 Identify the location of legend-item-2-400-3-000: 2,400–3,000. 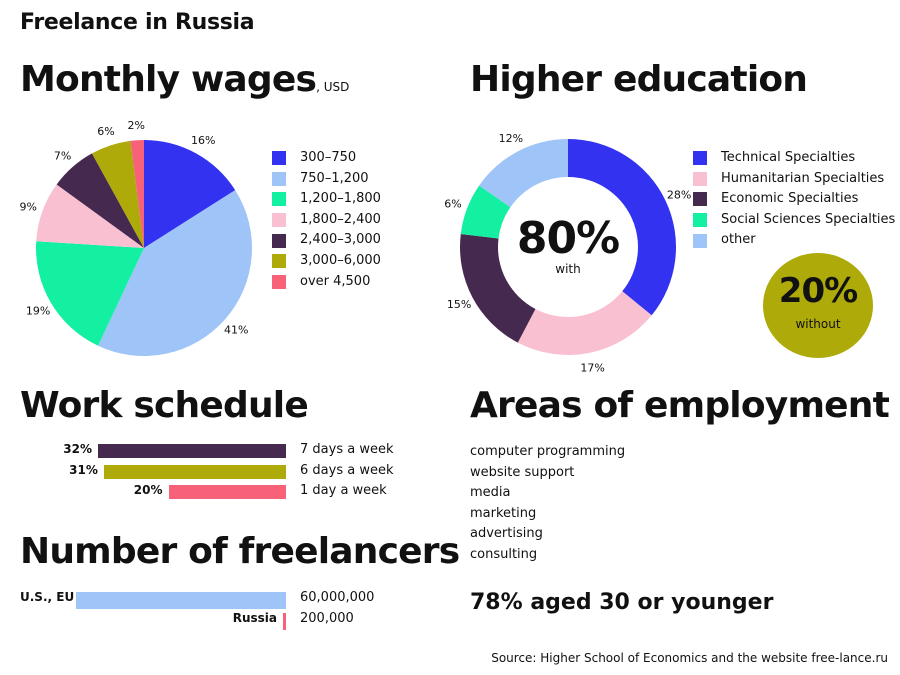
(326, 240).